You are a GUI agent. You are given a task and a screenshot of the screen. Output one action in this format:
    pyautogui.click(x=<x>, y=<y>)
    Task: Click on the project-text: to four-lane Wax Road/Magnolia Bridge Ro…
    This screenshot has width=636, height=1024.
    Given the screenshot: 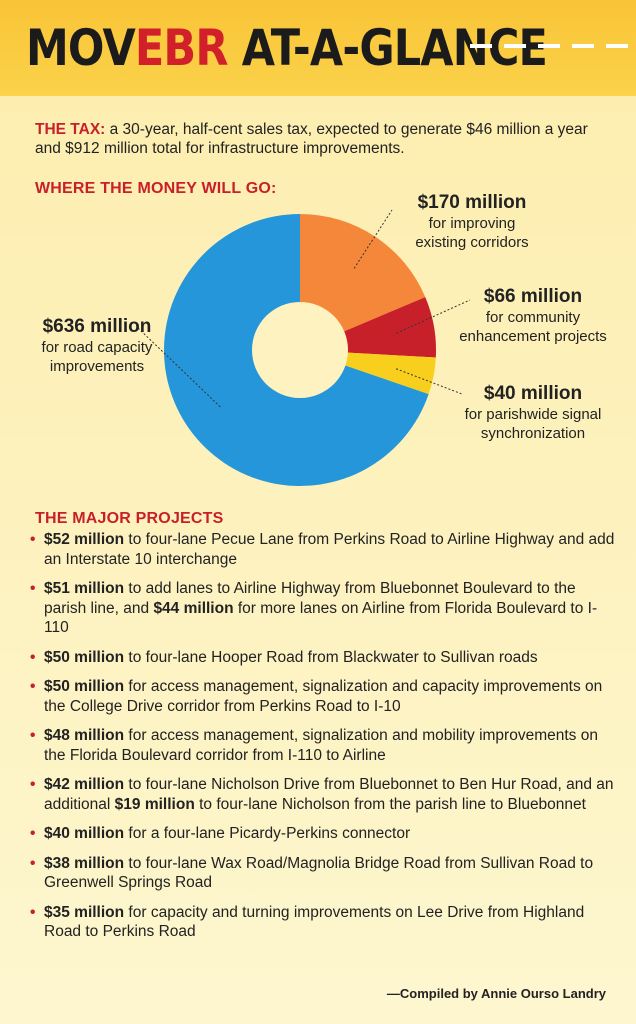 What is the action you would take?
    pyautogui.click(x=319, y=873)
    